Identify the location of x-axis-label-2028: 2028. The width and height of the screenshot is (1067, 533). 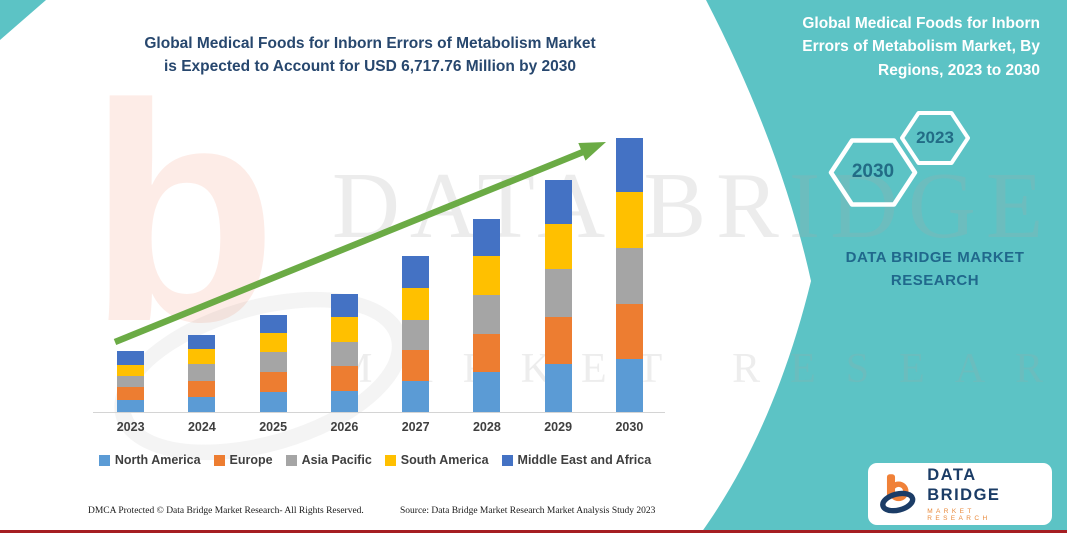
(486, 427).